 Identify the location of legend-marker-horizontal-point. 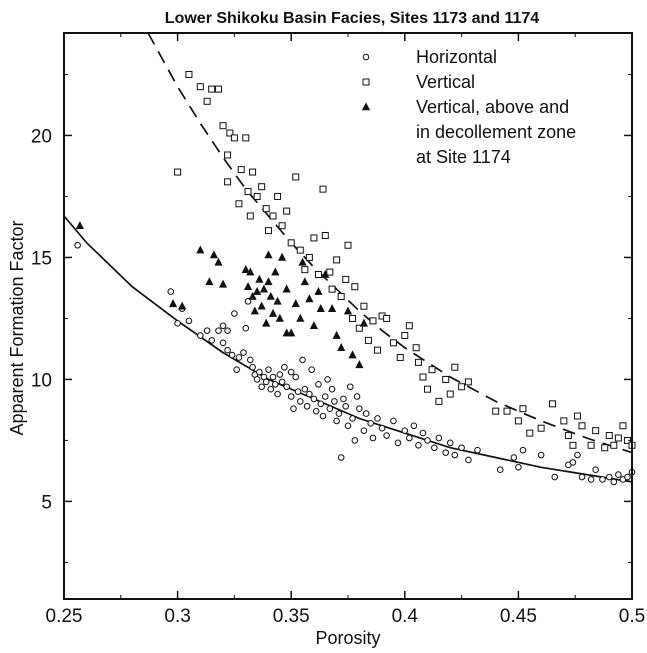
(366, 57).